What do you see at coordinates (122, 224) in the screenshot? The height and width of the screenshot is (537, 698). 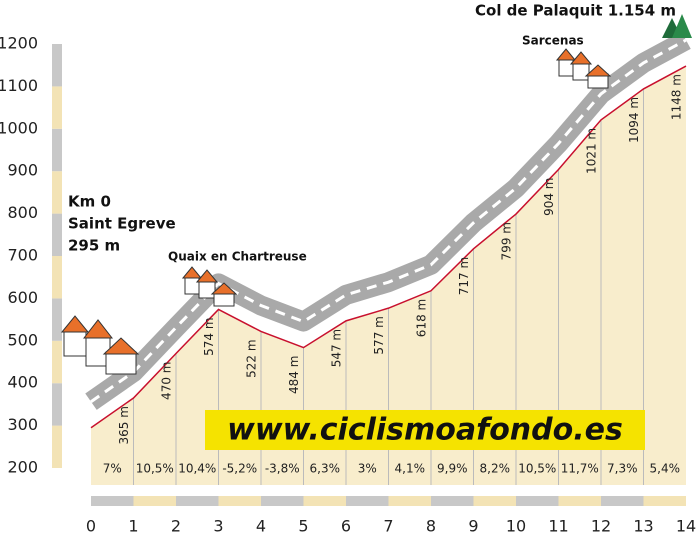 I see `start-place: Saint Egreve` at bounding box center [122, 224].